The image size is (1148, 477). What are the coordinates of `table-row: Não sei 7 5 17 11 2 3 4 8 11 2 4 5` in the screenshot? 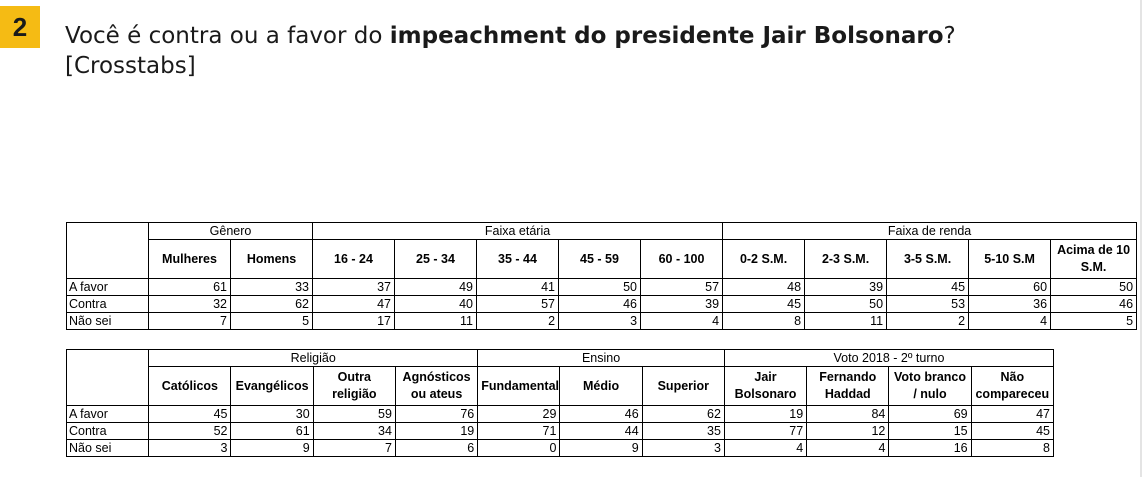 It's located at (602, 321).